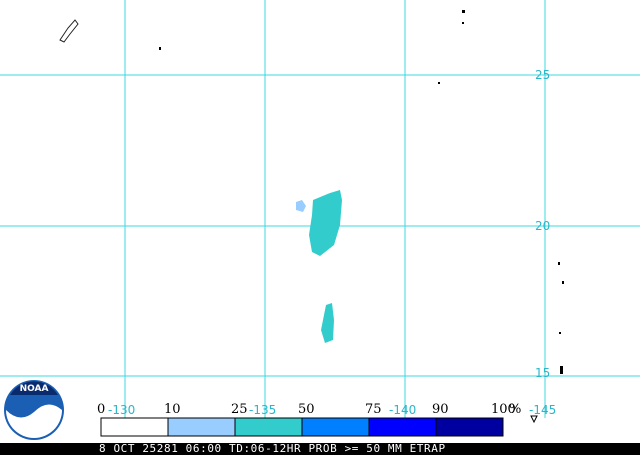 Image resolution: width=640 pixels, height=455 pixels. I want to click on footer-bar, so click(320, 449).